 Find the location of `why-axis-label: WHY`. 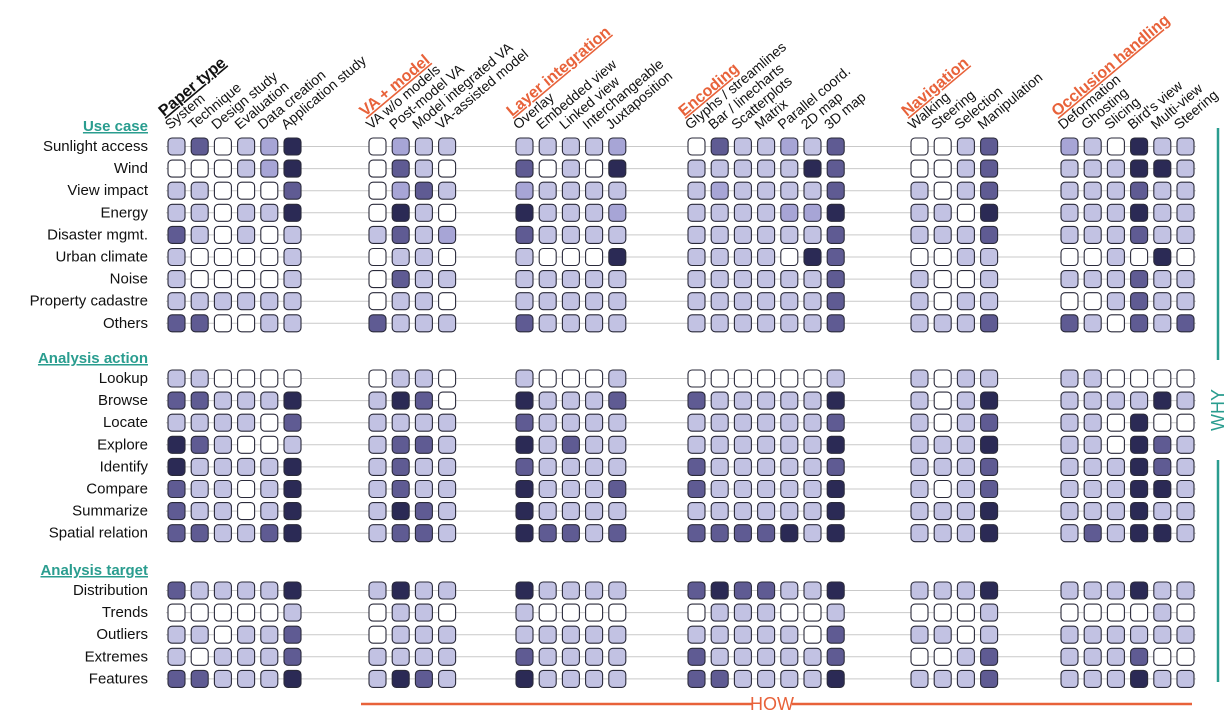

why-axis-label: WHY is located at coordinates (1218, 410).